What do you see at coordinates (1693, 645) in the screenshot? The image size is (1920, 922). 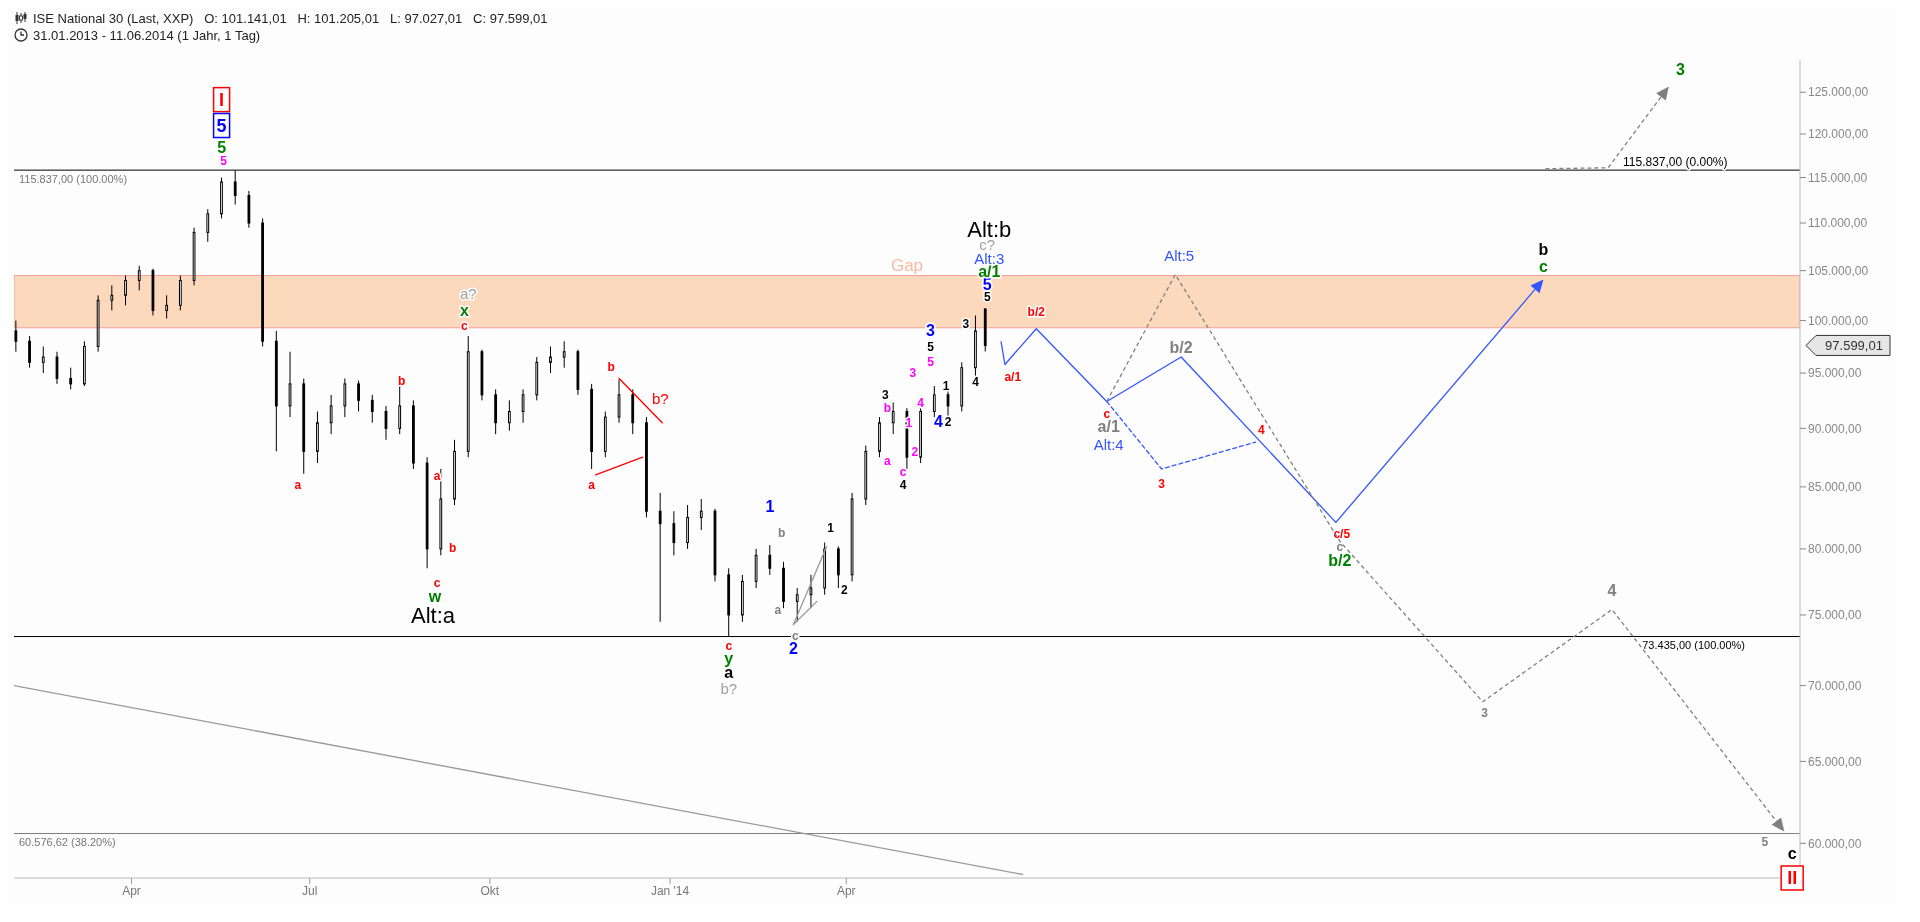 I see `ref-line-label: 73.435,00 (100.00%)` at bounding box center [1693, 645].